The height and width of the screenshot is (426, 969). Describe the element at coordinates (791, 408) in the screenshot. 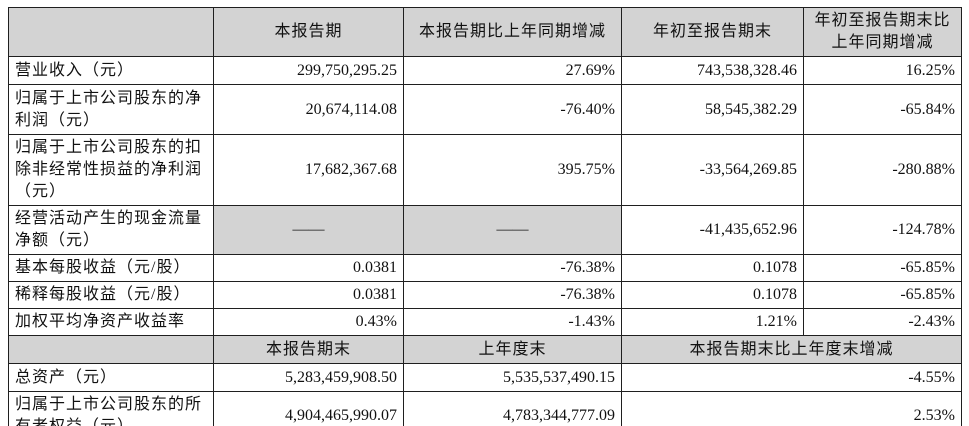

I see `cell-period-end-change: 2.53%` at that location.